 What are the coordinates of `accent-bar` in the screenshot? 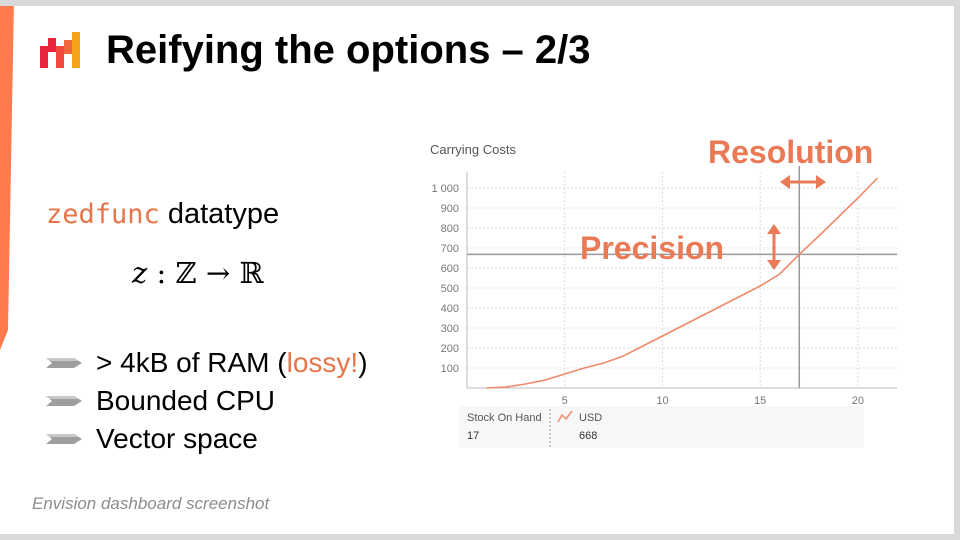 It's located at (7, 175).